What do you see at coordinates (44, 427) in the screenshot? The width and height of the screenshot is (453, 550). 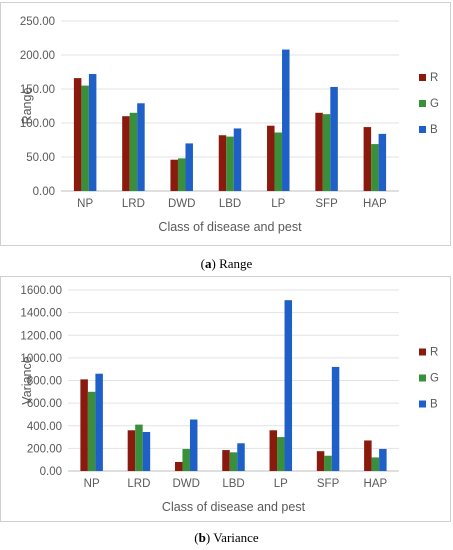 I see `y-tick-label: 400.00` at bounding box center [44, 427].